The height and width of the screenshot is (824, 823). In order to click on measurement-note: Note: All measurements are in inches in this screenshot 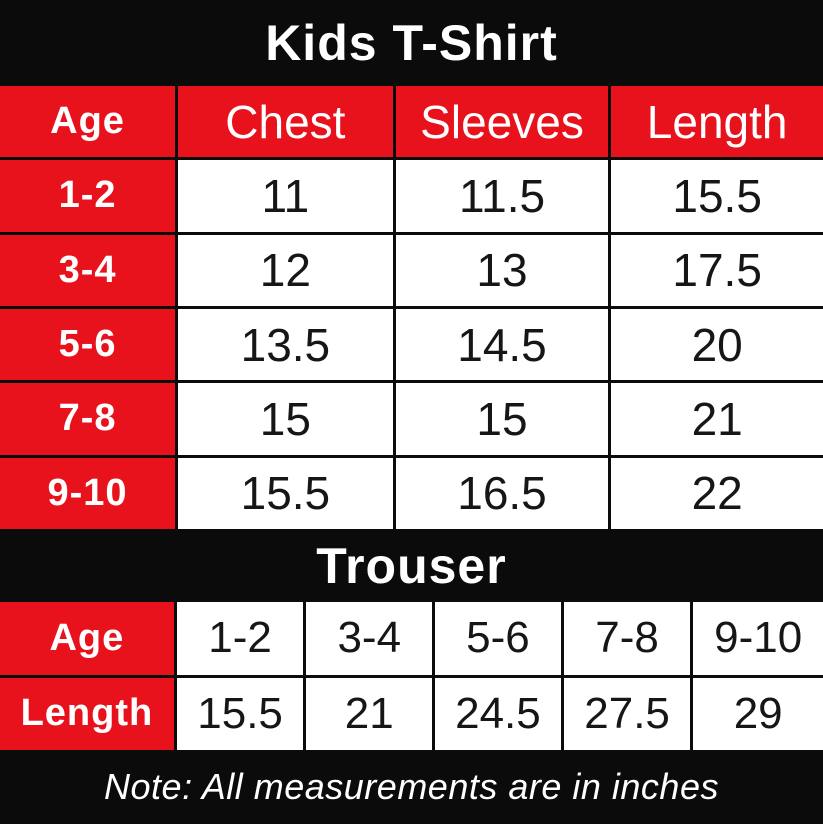, I will do `click(411, 787)`.